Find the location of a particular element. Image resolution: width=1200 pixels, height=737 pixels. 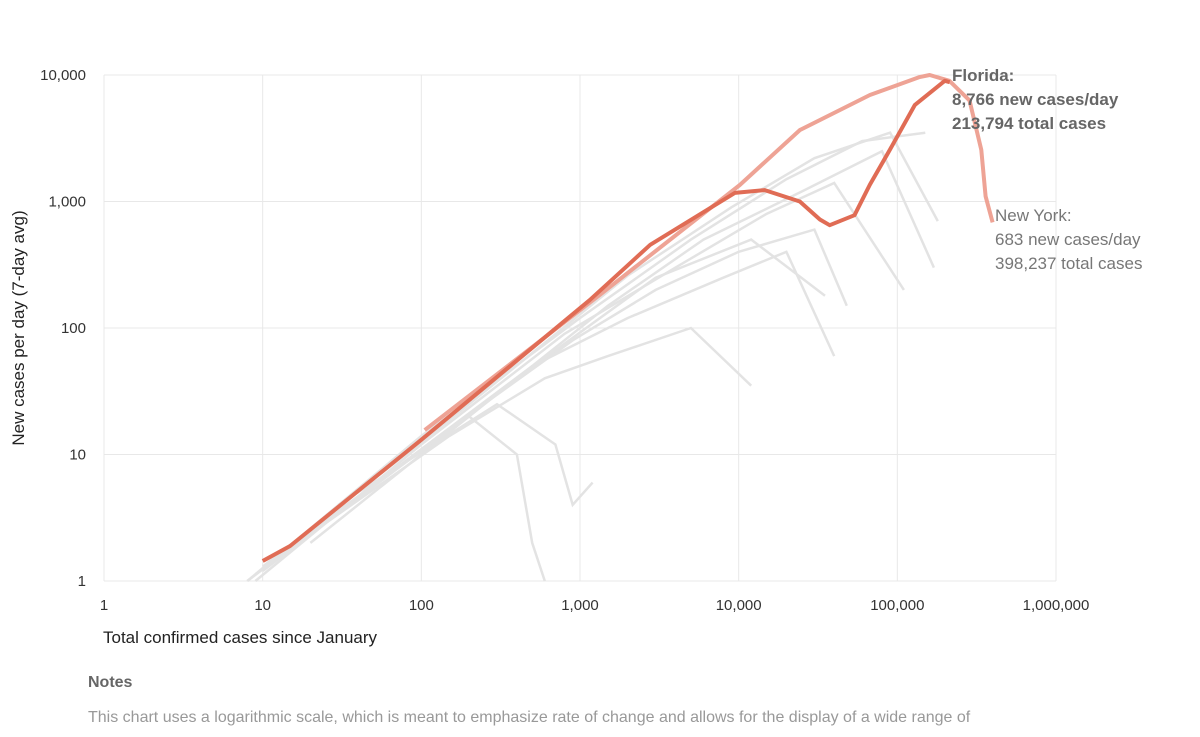

y-tick-label: 1,000 is located at coordinates (67, 202).